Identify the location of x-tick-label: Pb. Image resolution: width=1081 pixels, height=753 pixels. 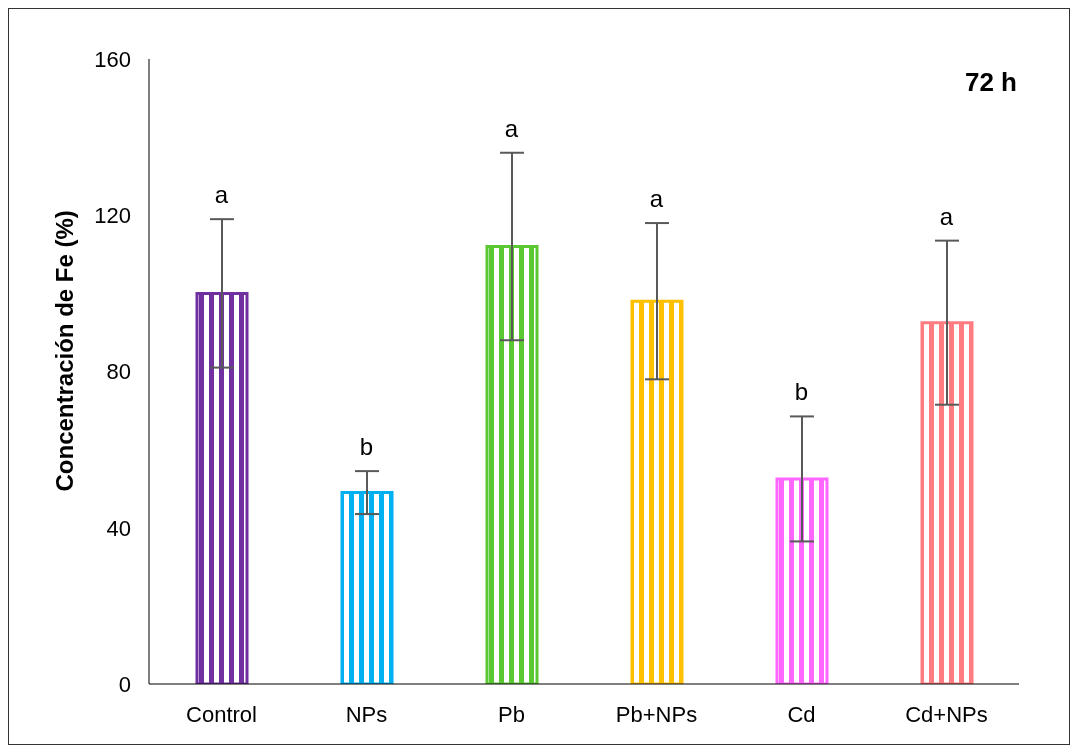
(511, 714).